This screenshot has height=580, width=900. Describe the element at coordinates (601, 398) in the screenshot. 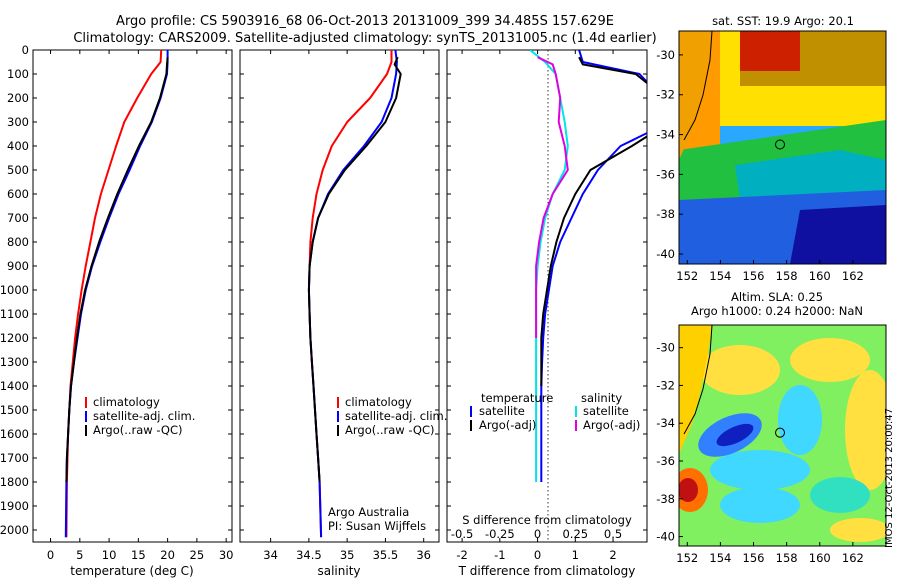

I see `legend-title-salinity: salinity` at that location.